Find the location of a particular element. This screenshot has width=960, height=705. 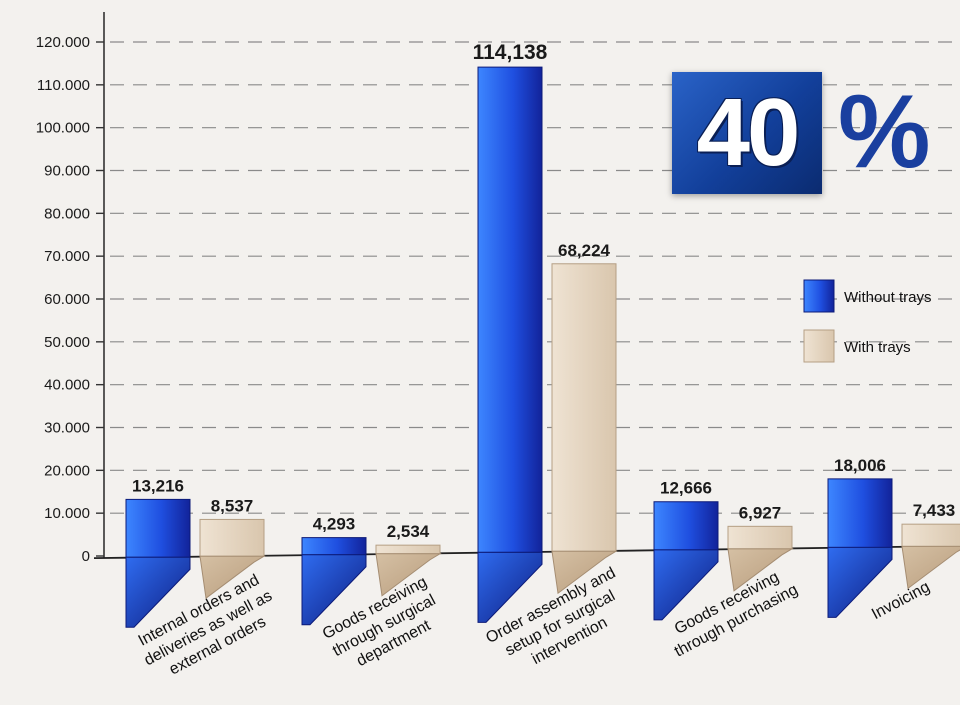

y-tick-label: 10.000 is located at coordinates (67, 513).